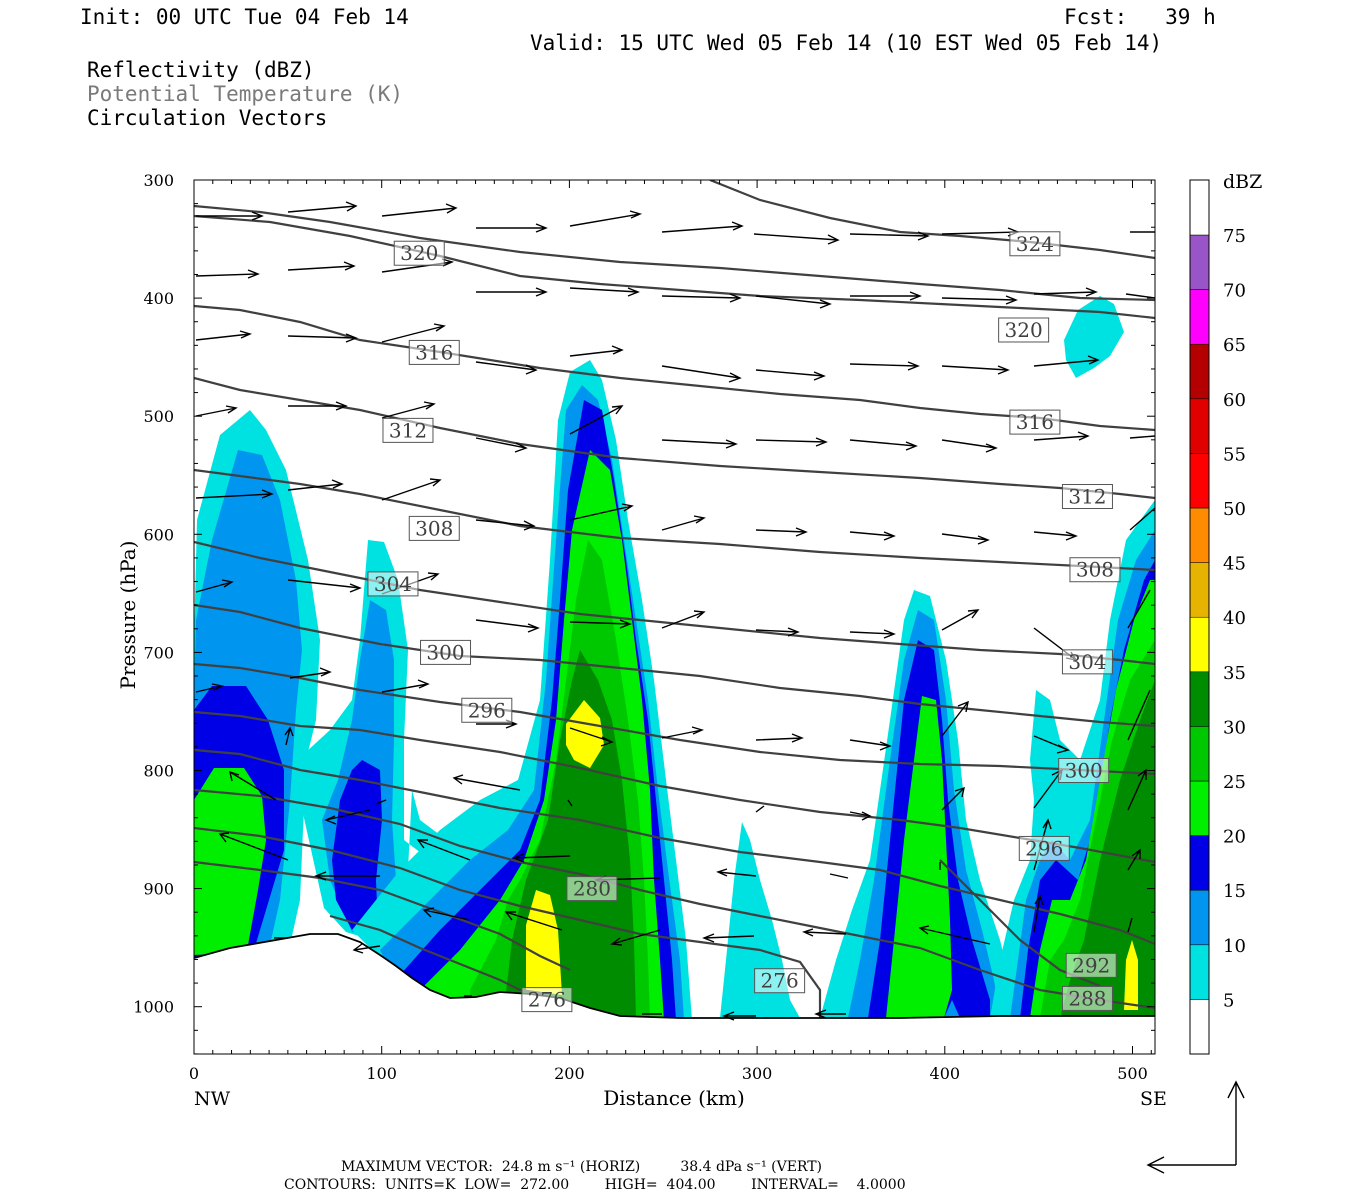 The image size is (1350, 1200). Describe the element at coordinates (158, 298) in the screenshot. I see `y-tick-label: 400` at that location.